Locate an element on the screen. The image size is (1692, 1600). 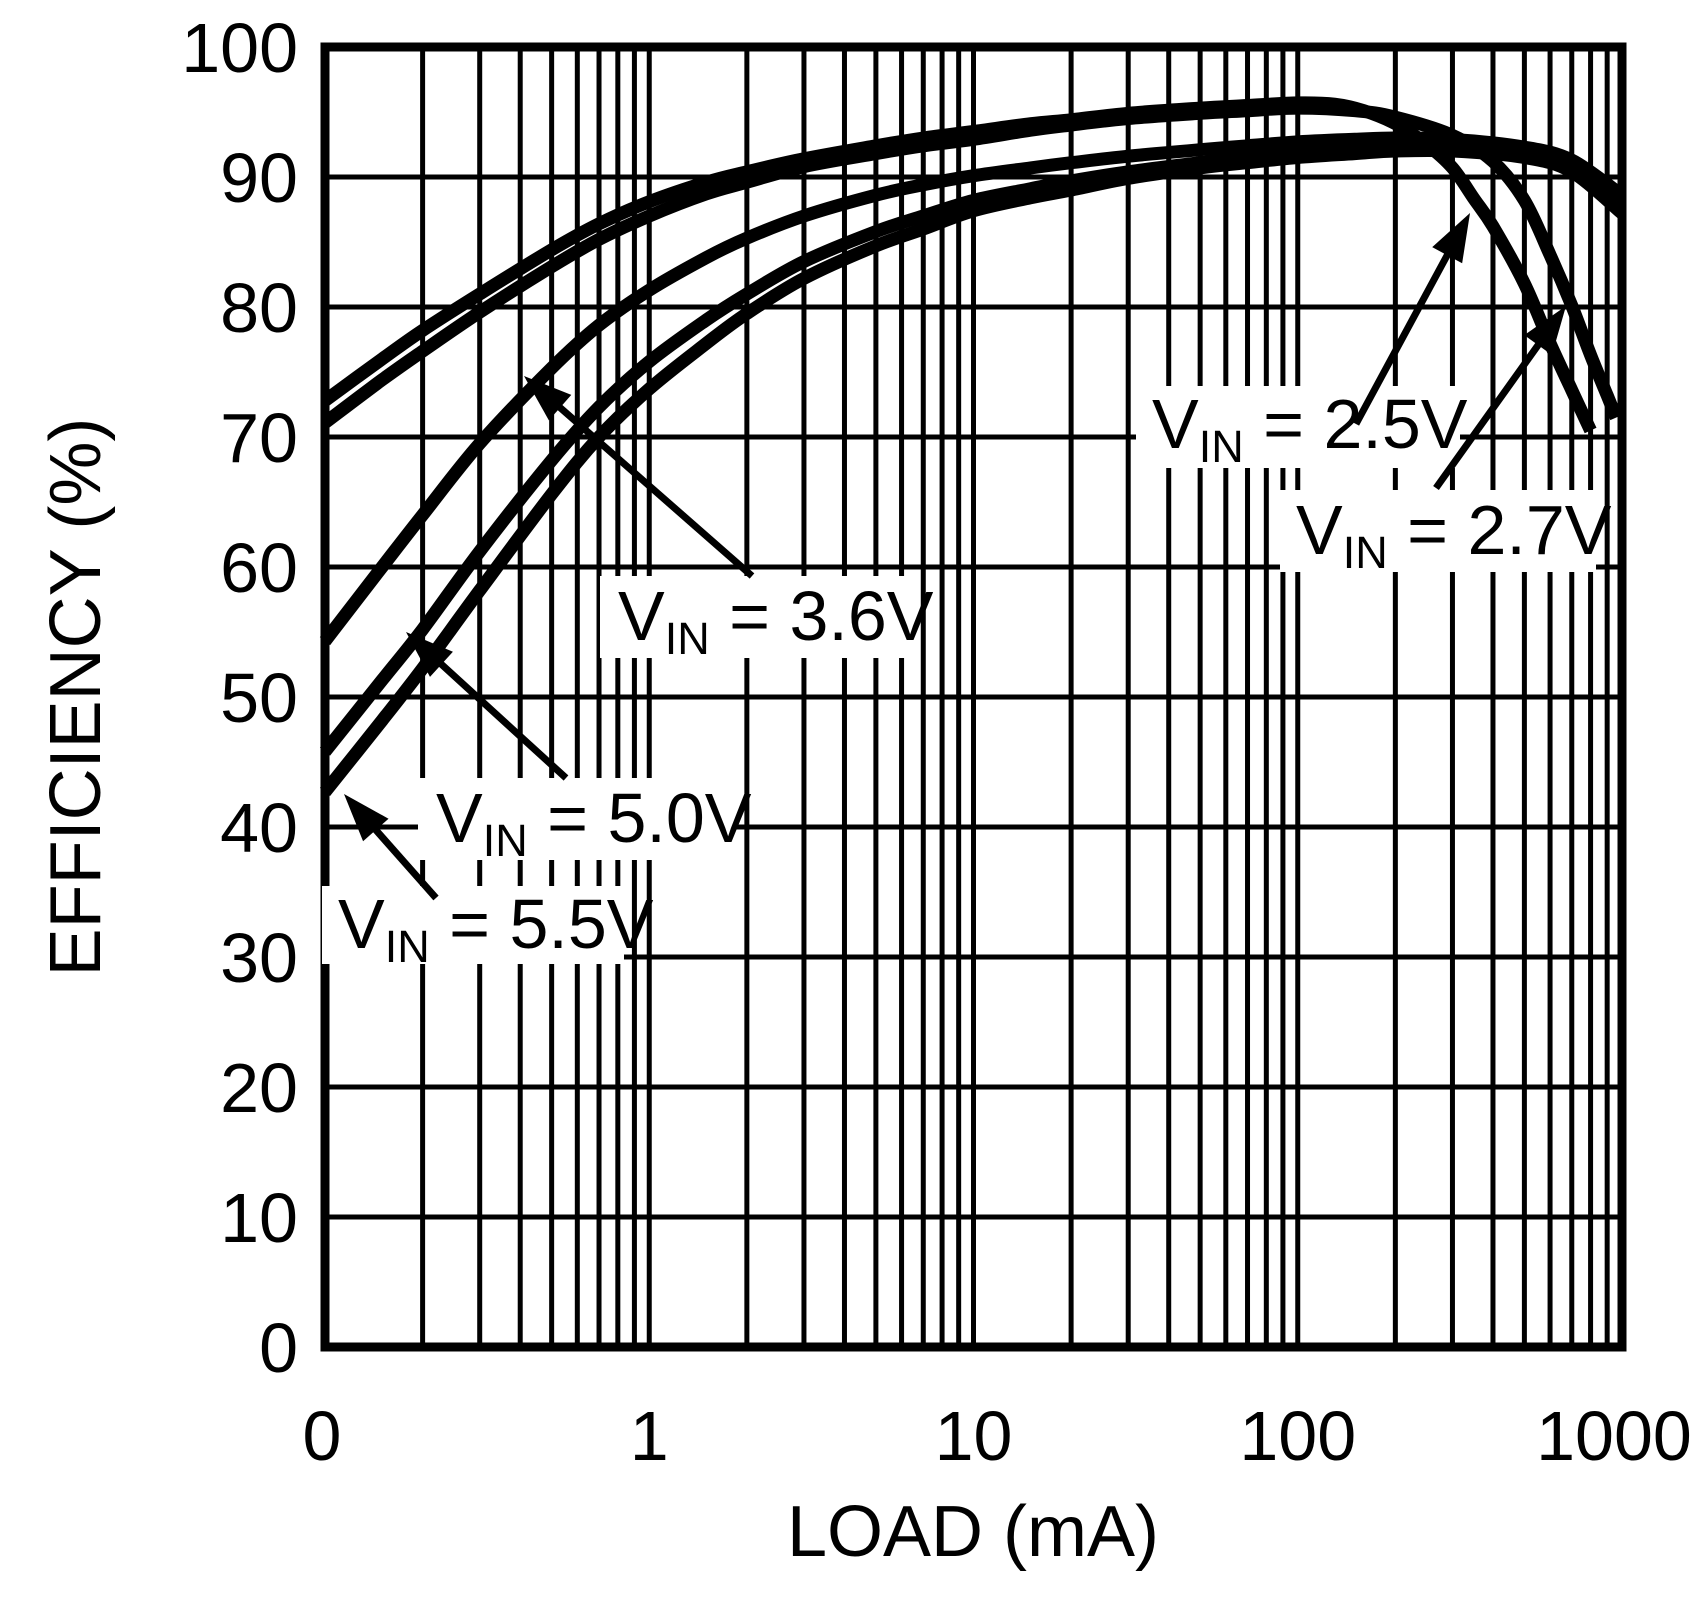
x-tick-label: 1000 is located at coordinates (1614, 1436).